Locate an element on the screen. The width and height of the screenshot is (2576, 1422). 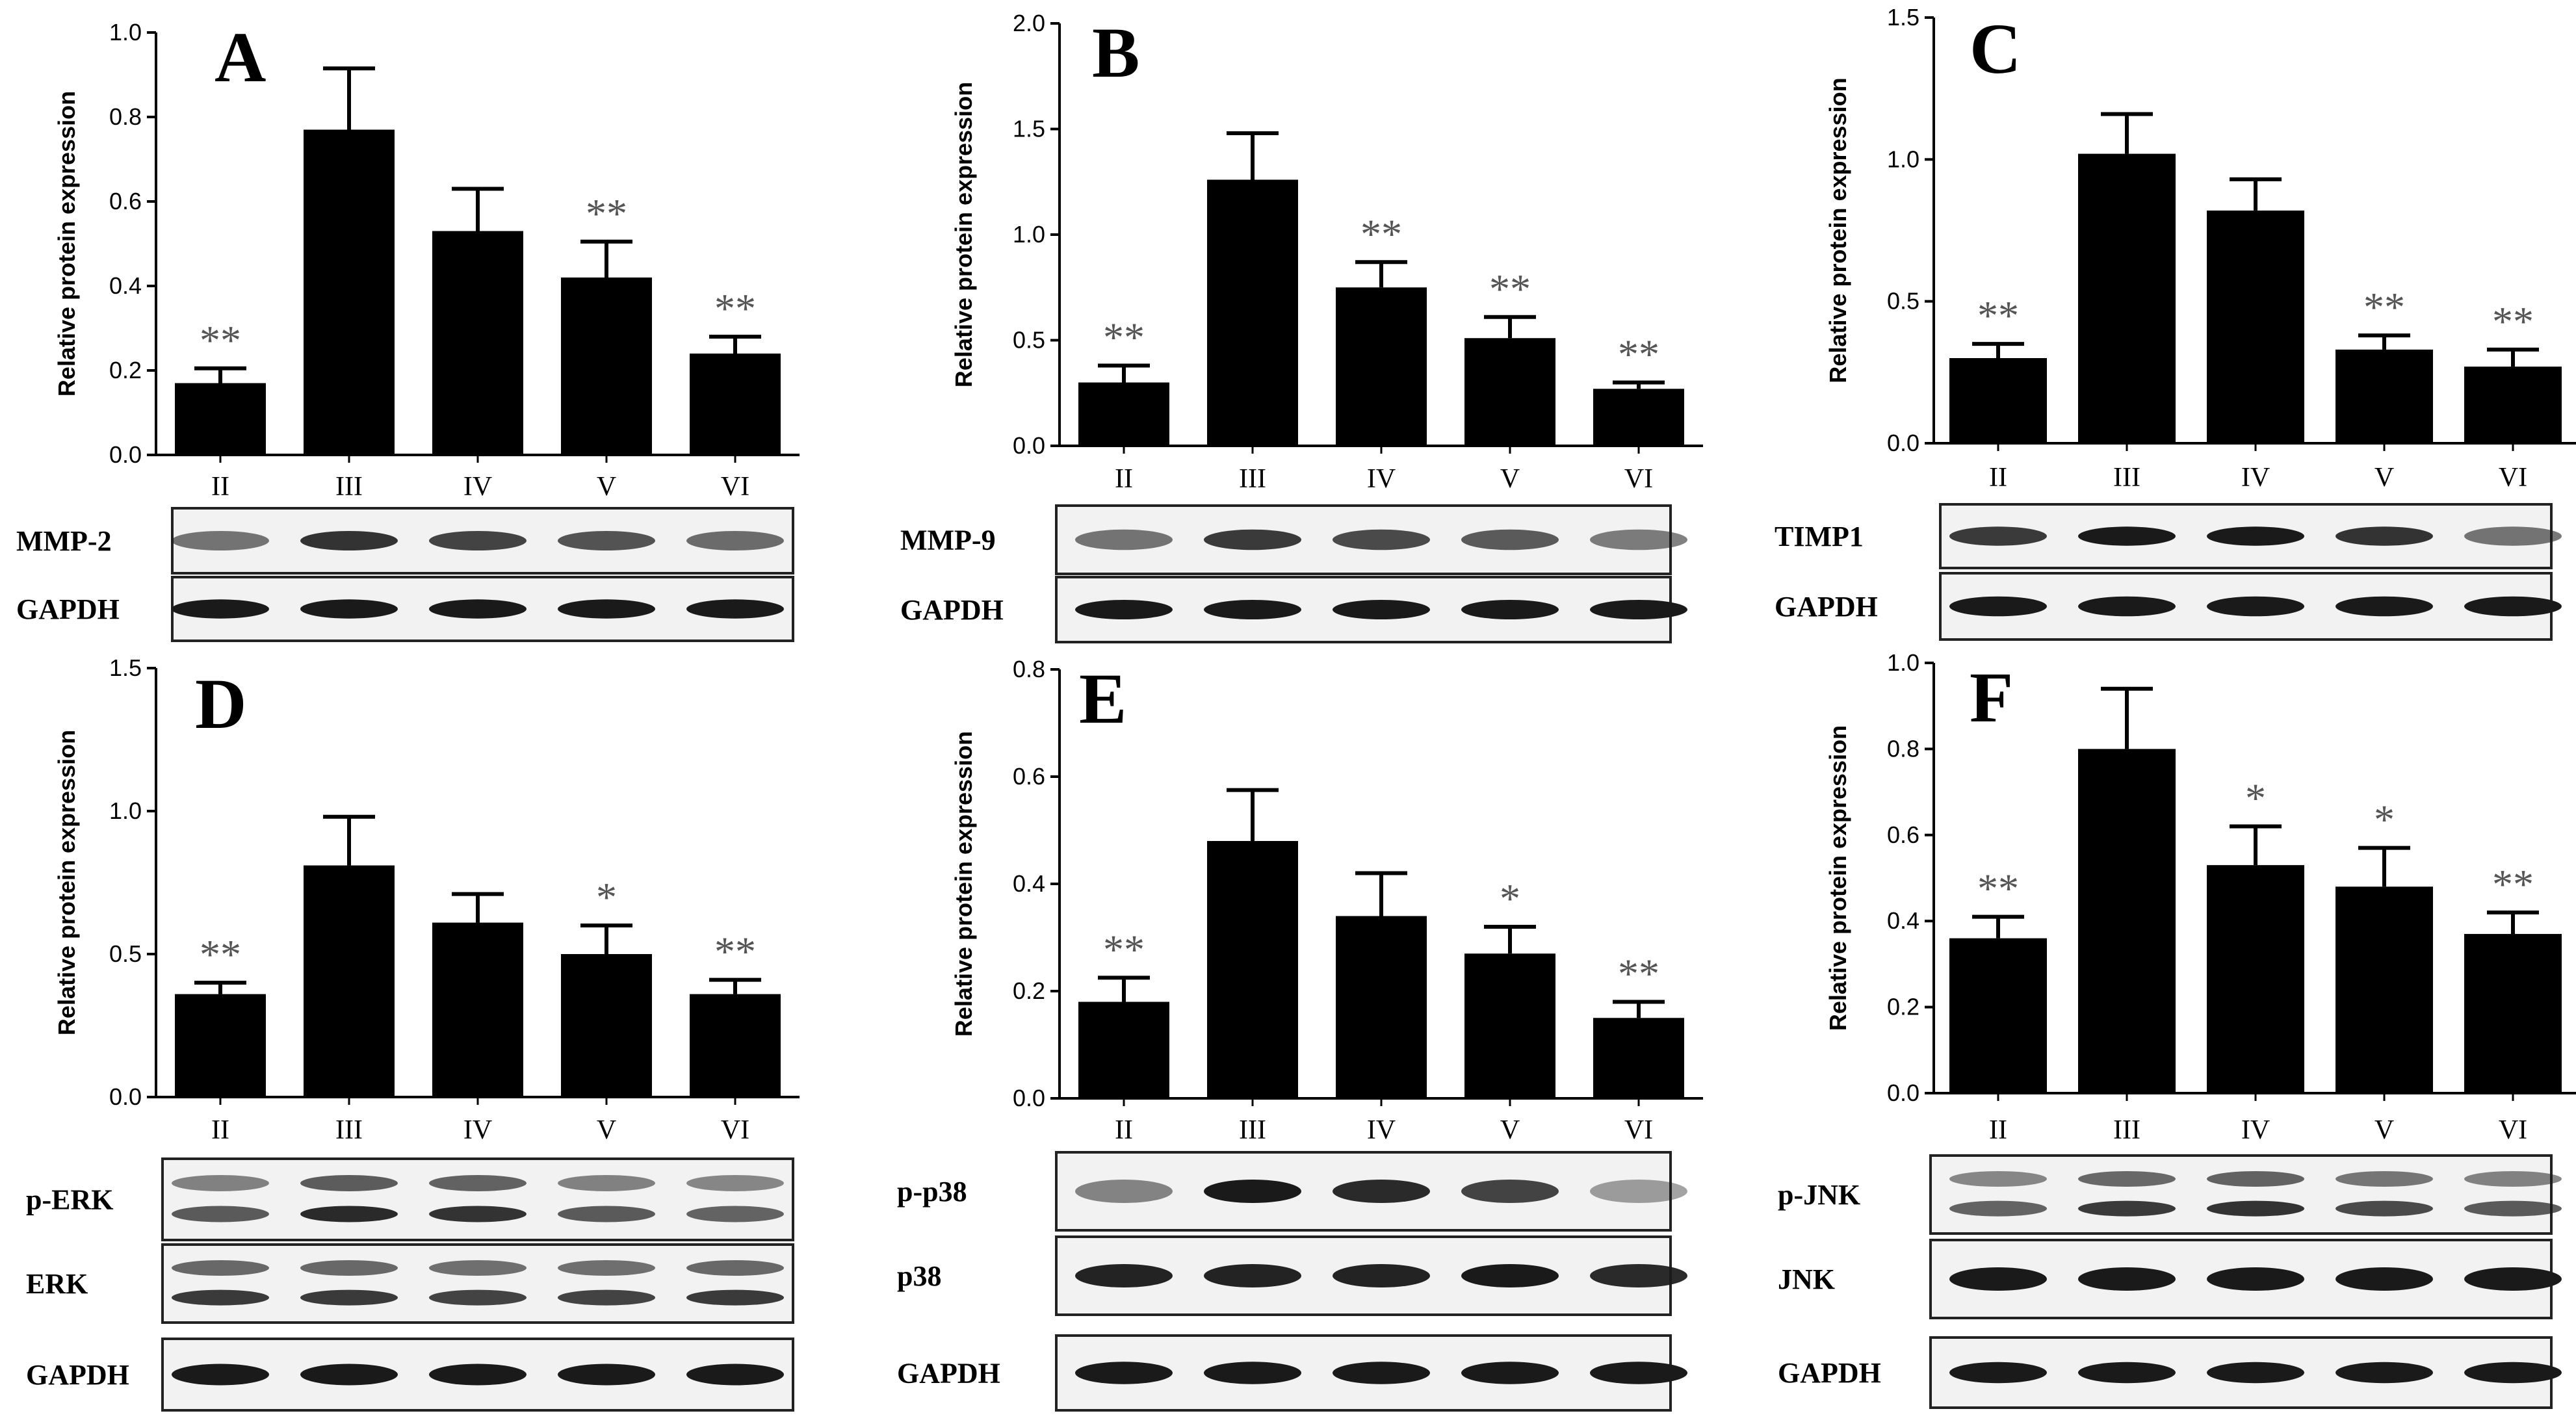
panel-letter: E is located at coordinates (1102, 698).